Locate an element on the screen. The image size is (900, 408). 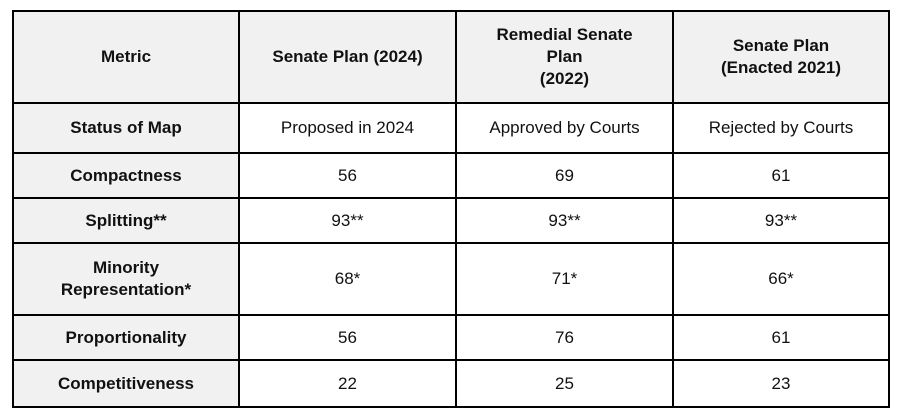
metric-label: Status of Map is located at coordinates (126, 128).